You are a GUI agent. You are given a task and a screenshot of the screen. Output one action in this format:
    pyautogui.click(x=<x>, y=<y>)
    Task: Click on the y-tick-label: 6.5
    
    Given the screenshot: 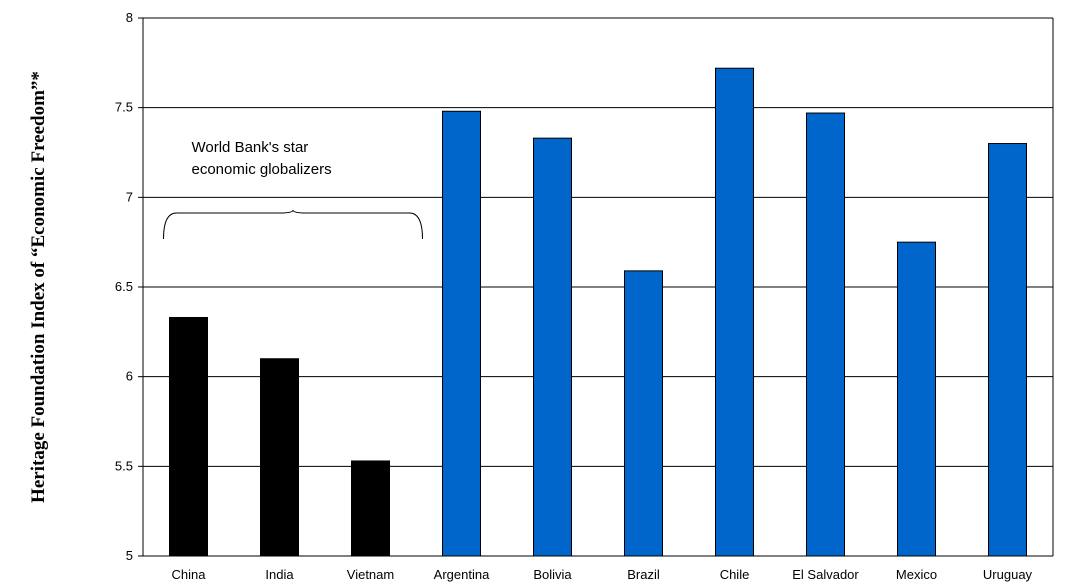 What is the action you would take?
    pyautogui.click(x=124, y=286)
    